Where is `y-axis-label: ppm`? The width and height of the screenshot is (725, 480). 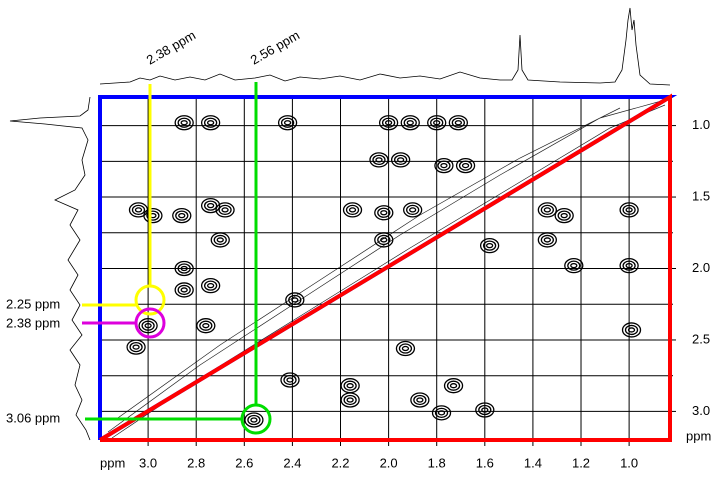
y-axis-label: ppm is located at coordinates (698, 435).